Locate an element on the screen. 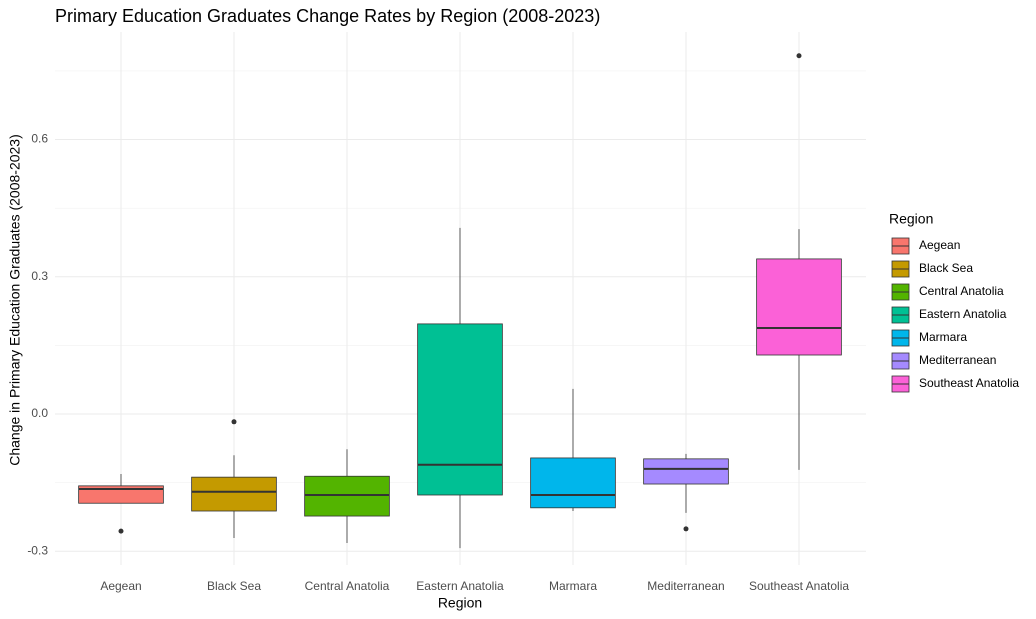 The height and width of the screenshot is (619, 1036). legend-title: Region is located at coordinates (911, 219).